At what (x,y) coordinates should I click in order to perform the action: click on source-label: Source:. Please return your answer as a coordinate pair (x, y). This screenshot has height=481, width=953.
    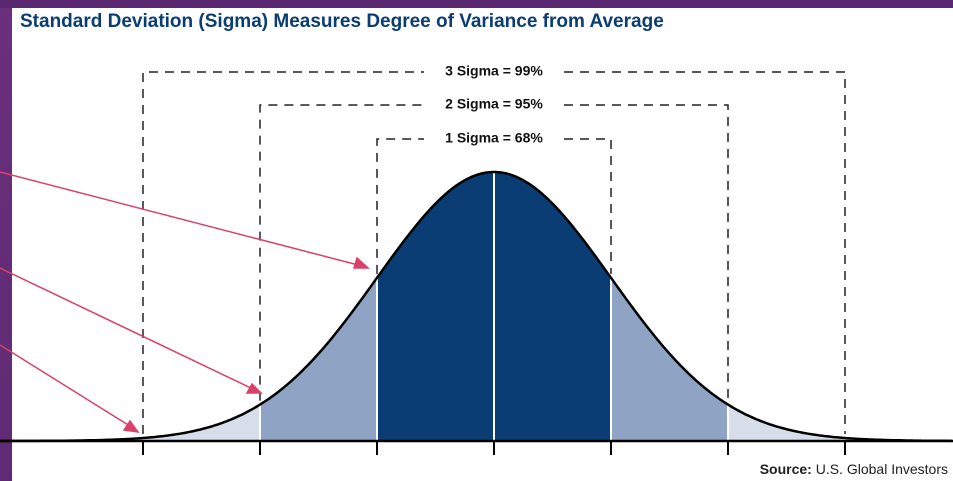
    Looking at the image, I should click on (786, 469).